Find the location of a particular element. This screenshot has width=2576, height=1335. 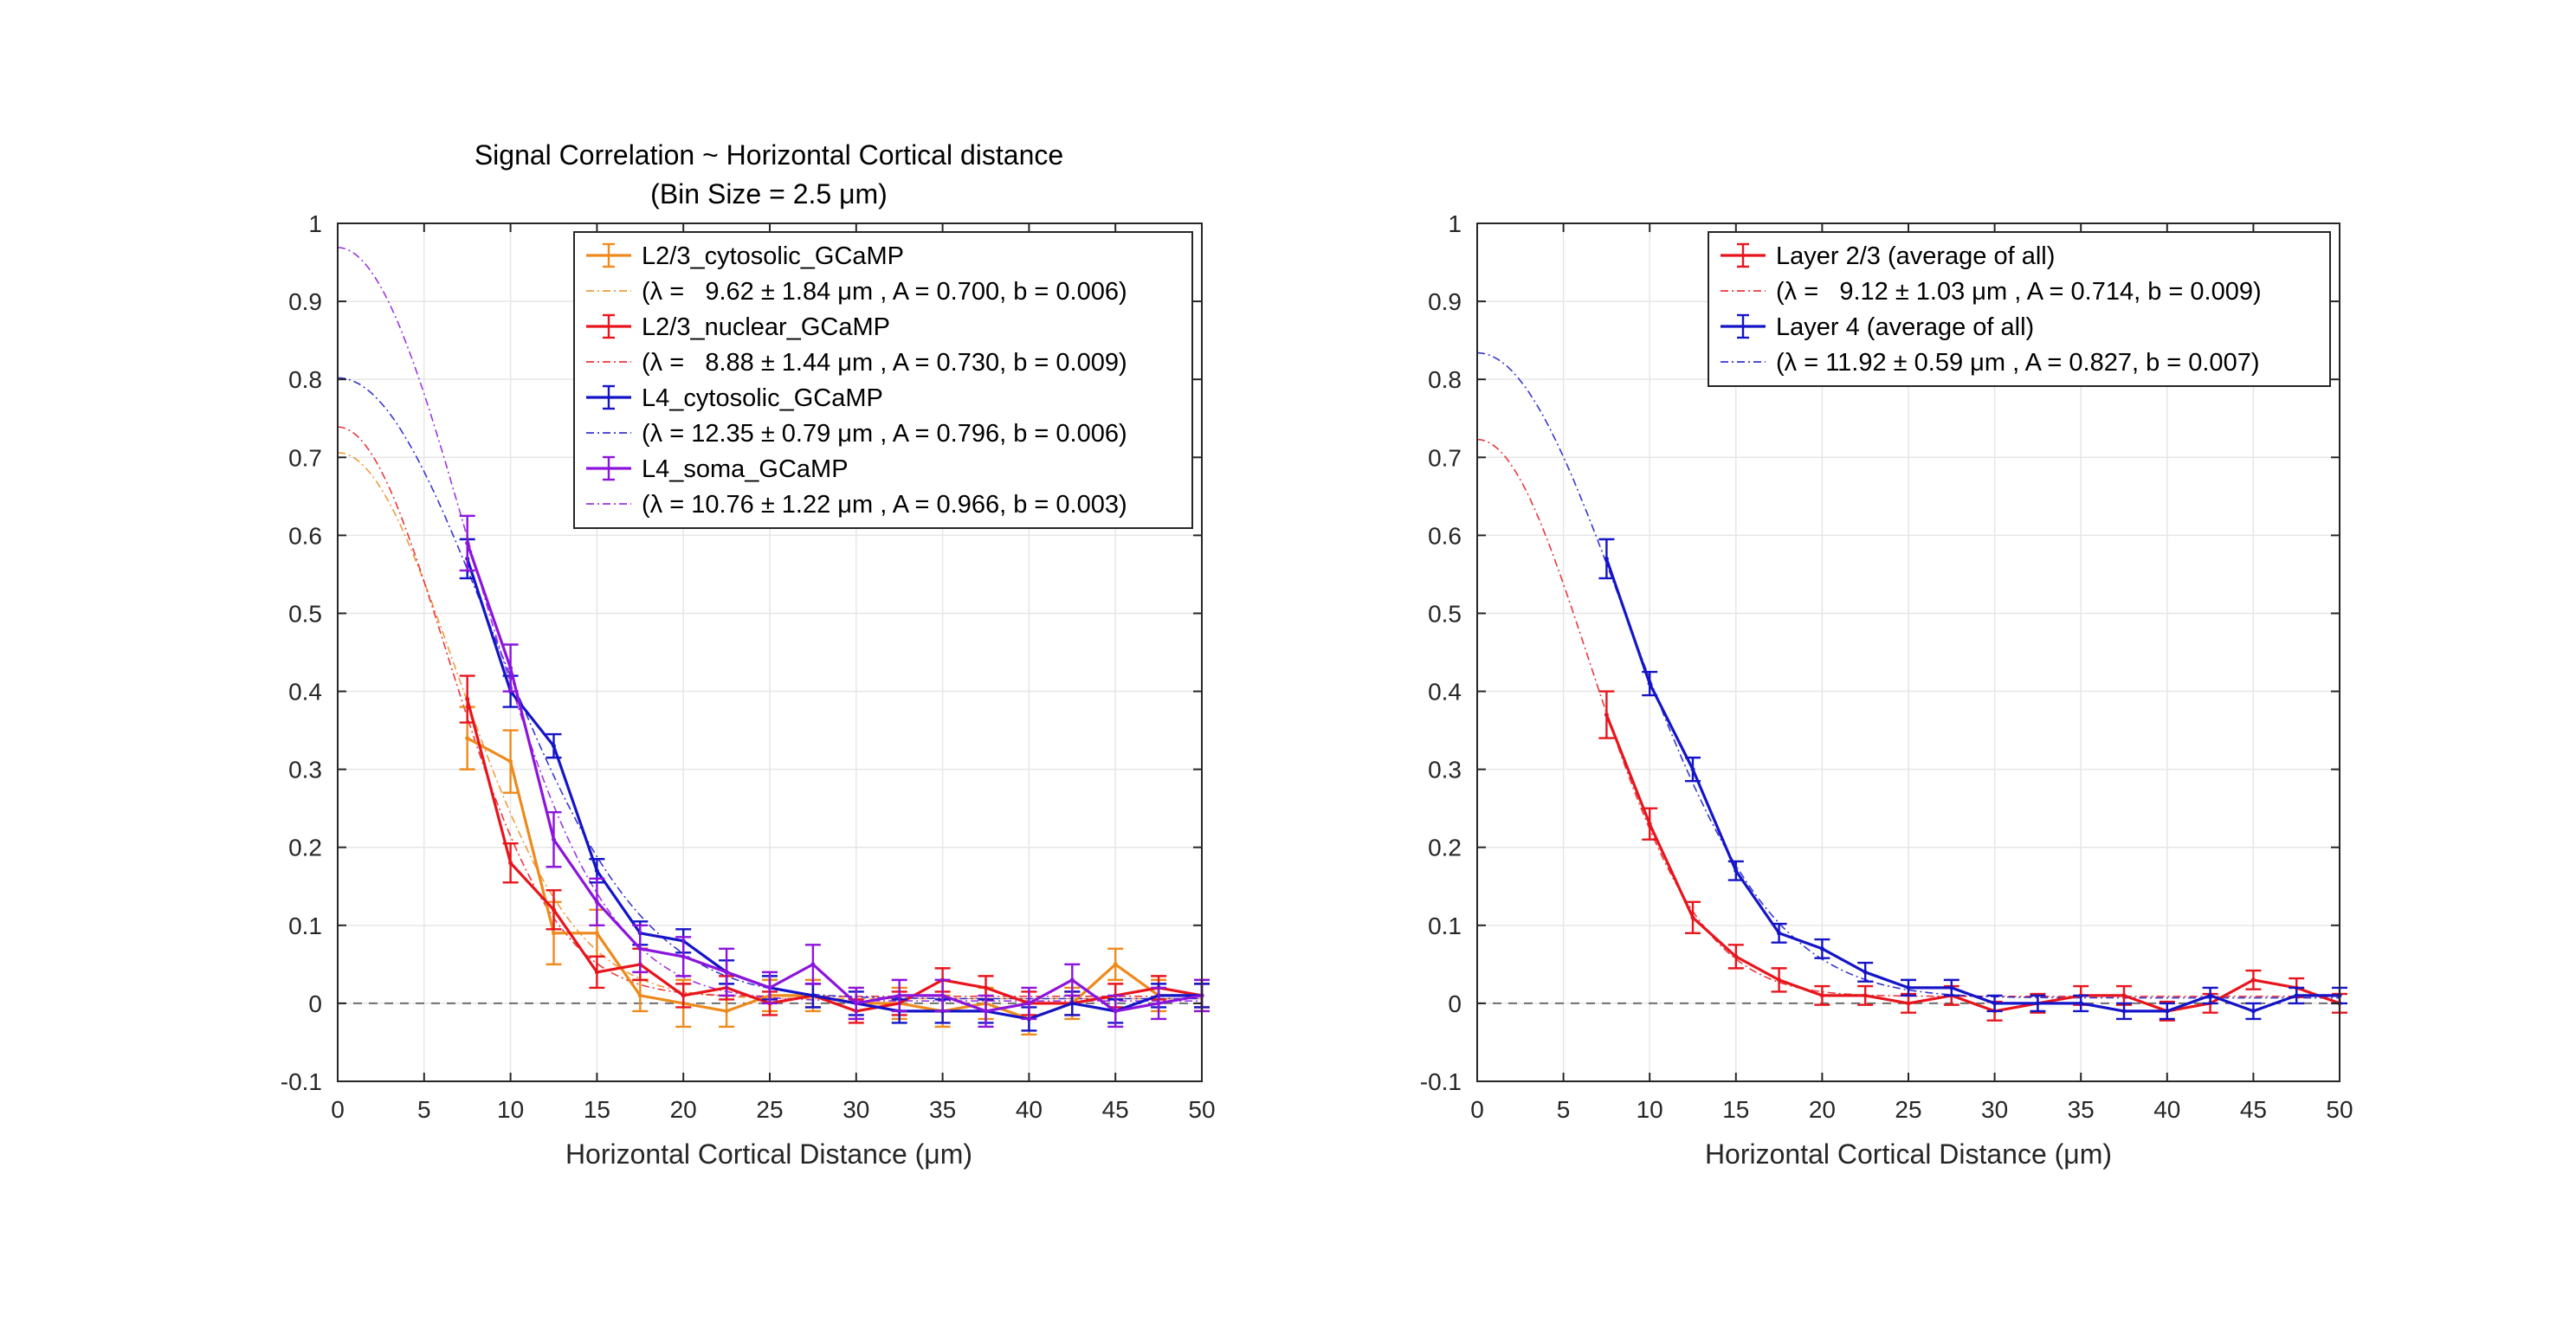

data-series is located at coordinates (835, 775).